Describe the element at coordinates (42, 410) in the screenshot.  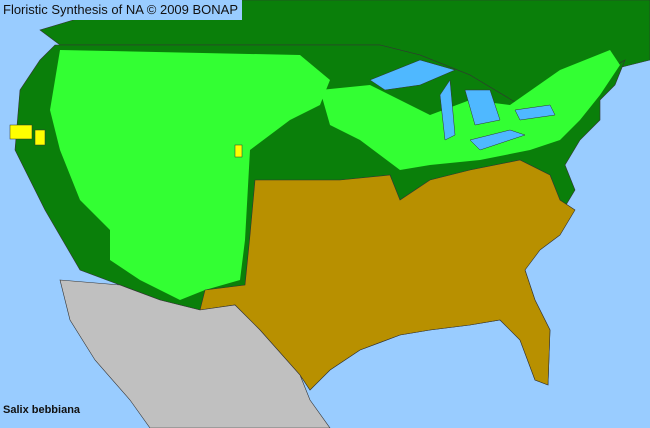
I see `species-label: Salix bebbiana` at that location.